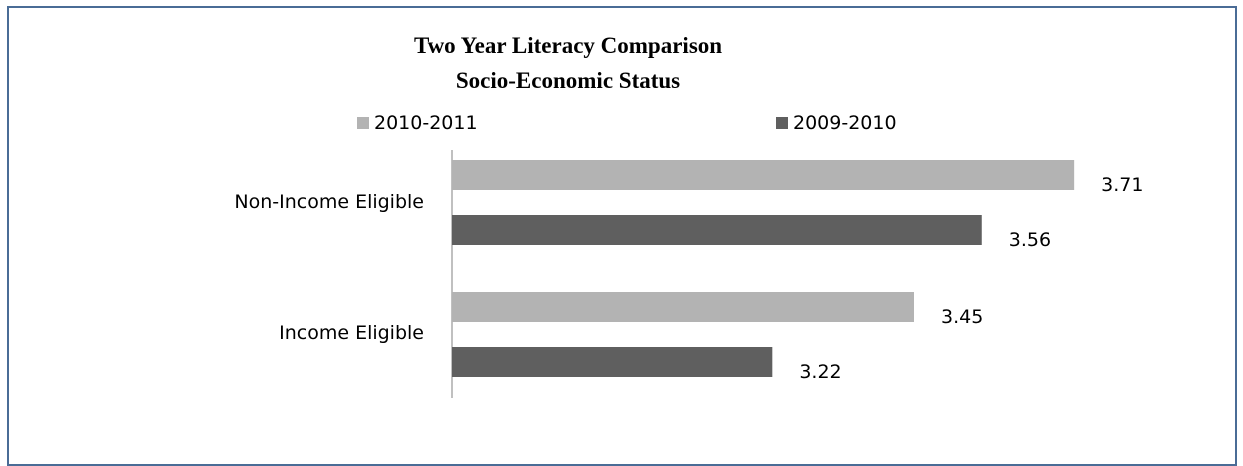 The height and width of the screenshot is (466, 1243). I want to click on bar-2010-2011-non-income-eligible, so click(763, 175).